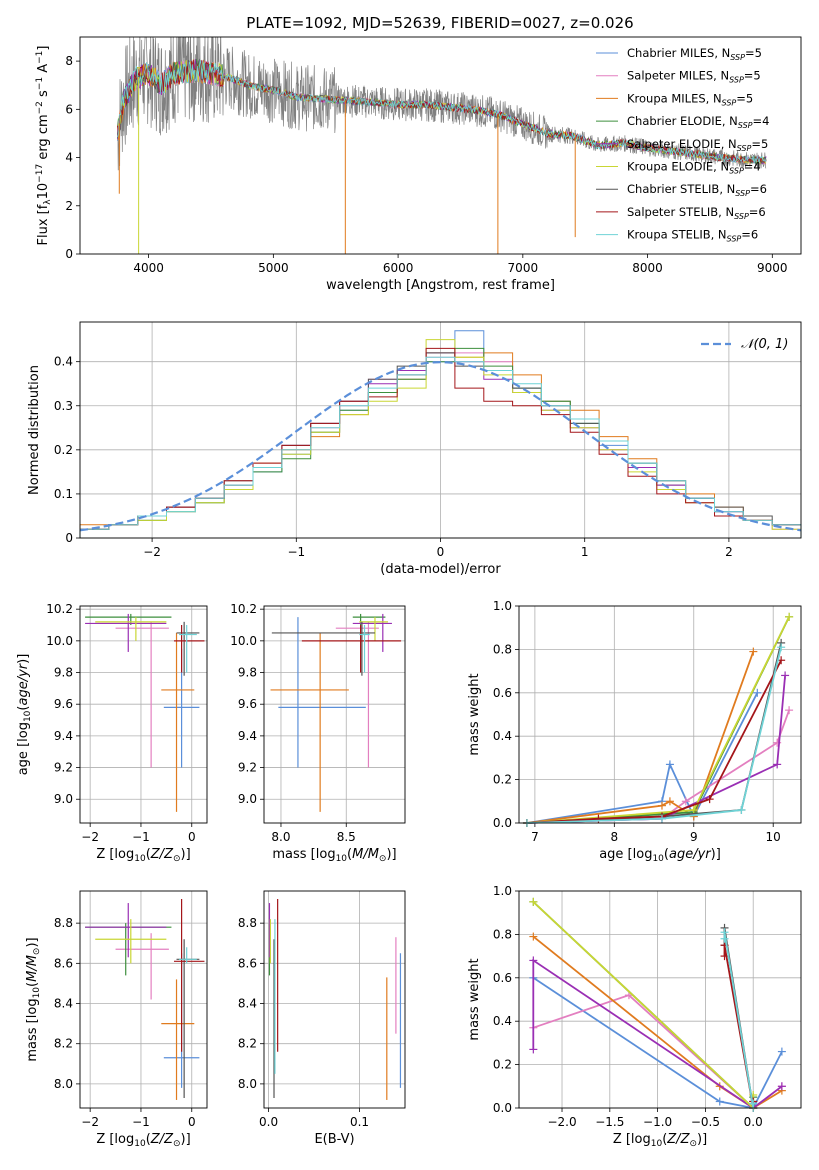  I want to click on legend-label-tail: =5, so click(752, 76).